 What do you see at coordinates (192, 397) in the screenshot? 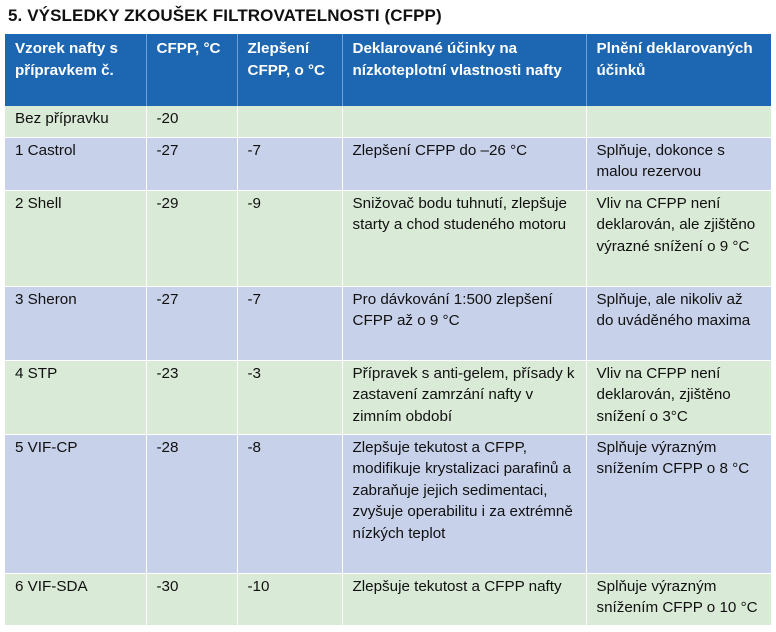
I see `cell-cfpp: -23` at bounding box center [192, 397].